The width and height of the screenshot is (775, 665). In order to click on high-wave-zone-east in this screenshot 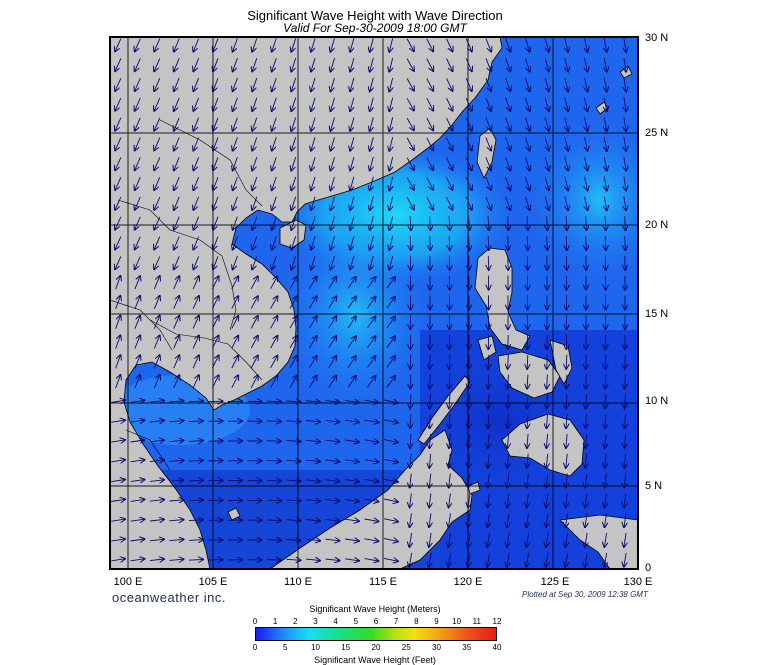, I will do `click(584, 200)`.